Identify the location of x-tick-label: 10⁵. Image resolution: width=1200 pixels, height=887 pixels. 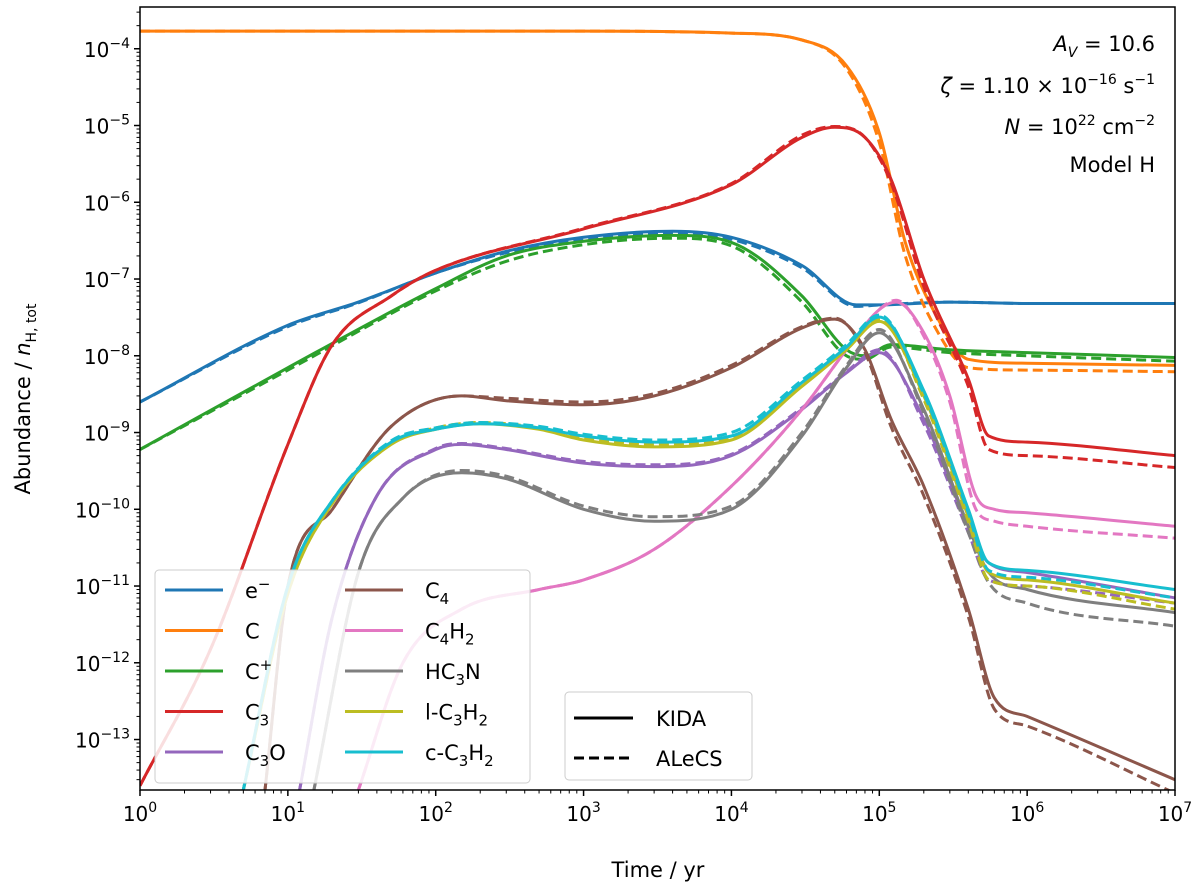
(879, 813).